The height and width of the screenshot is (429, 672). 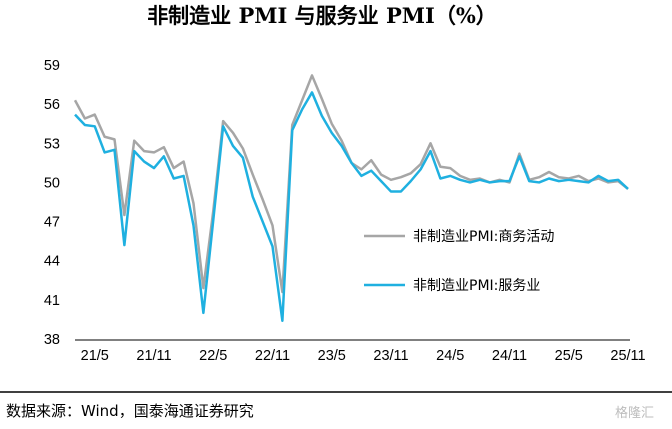 What do you see at coordinates (476, 286) in the screenshot?
I see `legend-label-services: 非制造业PMI:服务业` at bounding box center [476, 286].